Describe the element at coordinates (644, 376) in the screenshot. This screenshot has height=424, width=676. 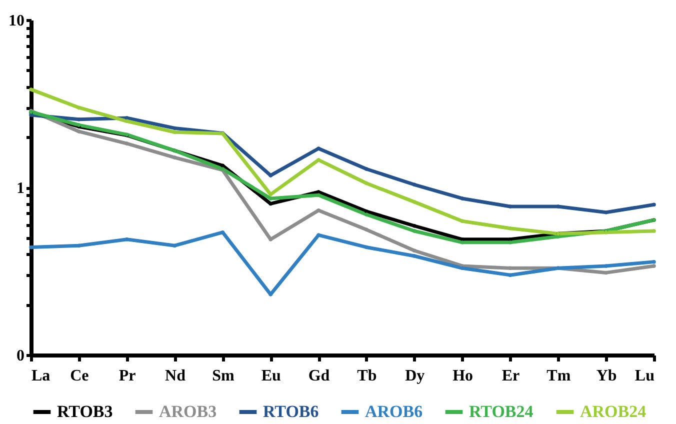
I see `x-tick-label: Lu` at that location.